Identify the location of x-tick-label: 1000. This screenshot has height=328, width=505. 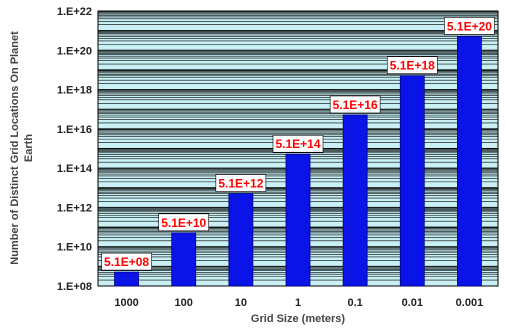
(126, 303).